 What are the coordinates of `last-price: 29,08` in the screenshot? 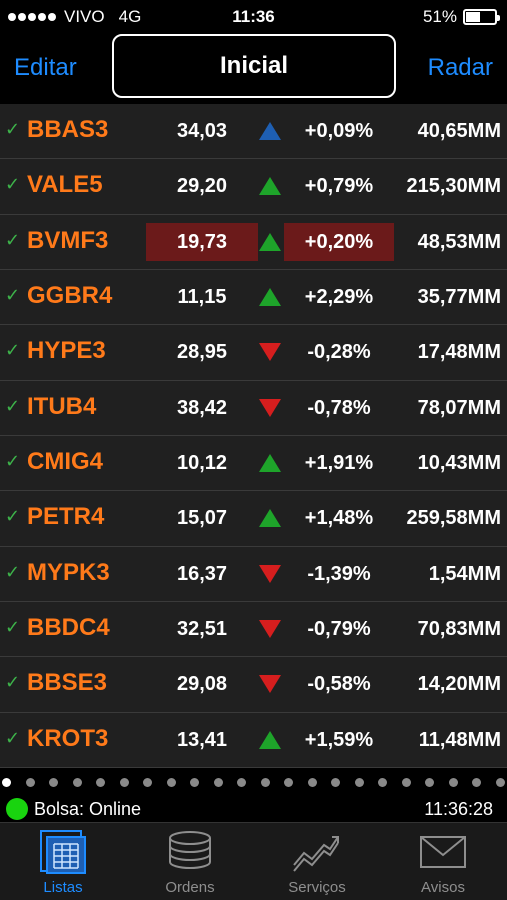 It's located at (202, 684).